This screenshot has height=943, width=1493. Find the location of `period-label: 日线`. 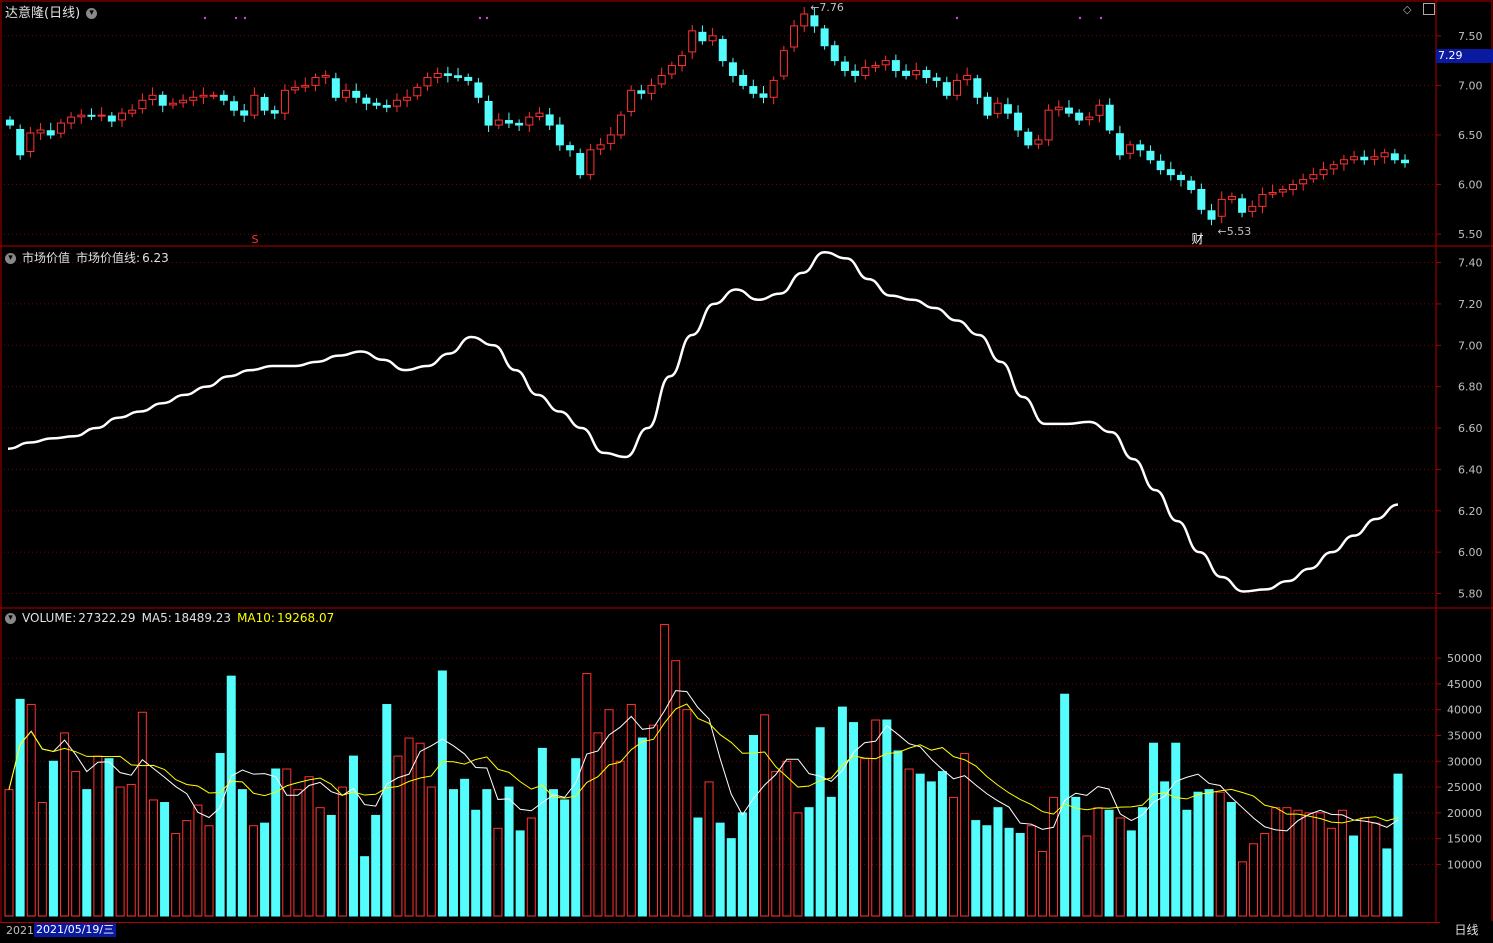

period-label: 日线 is located at coordinates (1466, 930).